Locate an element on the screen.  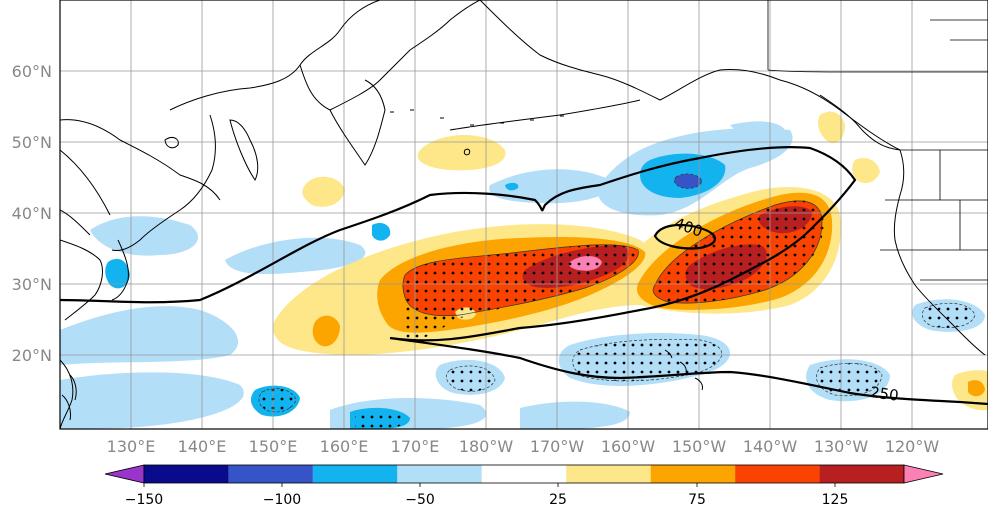
lat-label: 50°N is located at coordinates (32, 142).